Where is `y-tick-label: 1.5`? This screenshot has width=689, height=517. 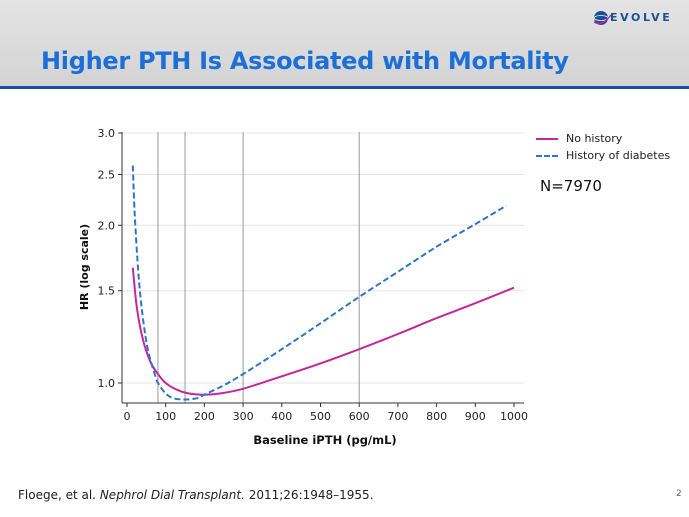 y-tick-label: 1.5 is located at coordinates (107, 291).